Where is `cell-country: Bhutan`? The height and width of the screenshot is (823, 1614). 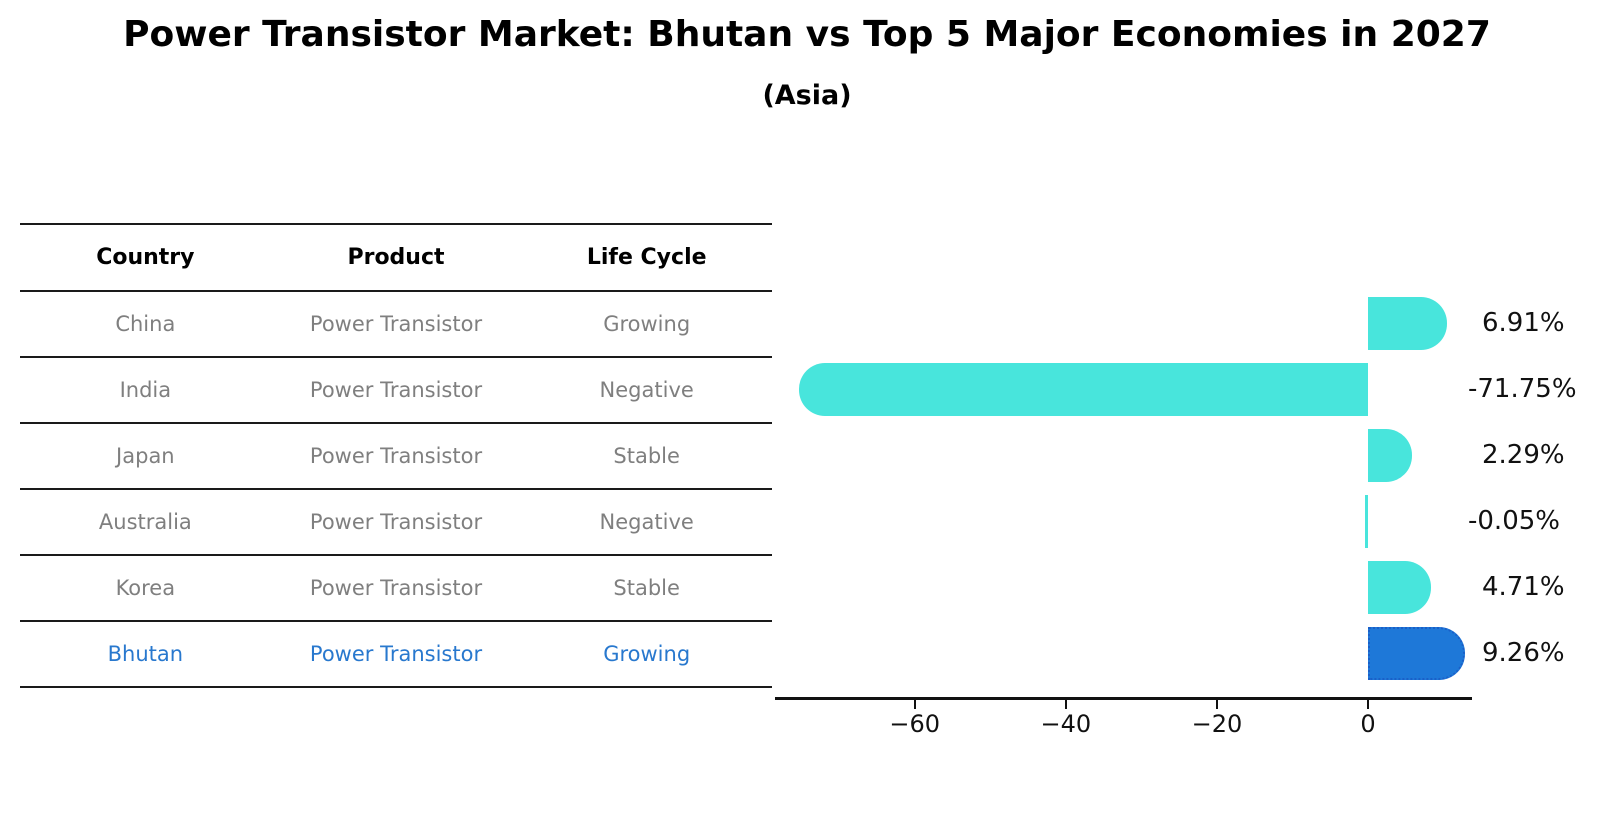 cell-country: Bhutan is located at coordinates (145, 654).